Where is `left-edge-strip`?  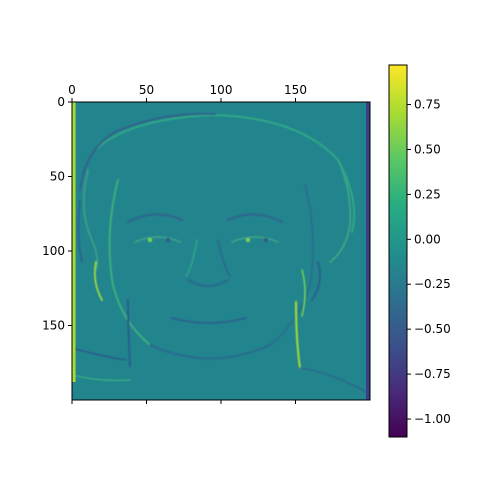
left-edge-strip is located at coordinates (74, 242).